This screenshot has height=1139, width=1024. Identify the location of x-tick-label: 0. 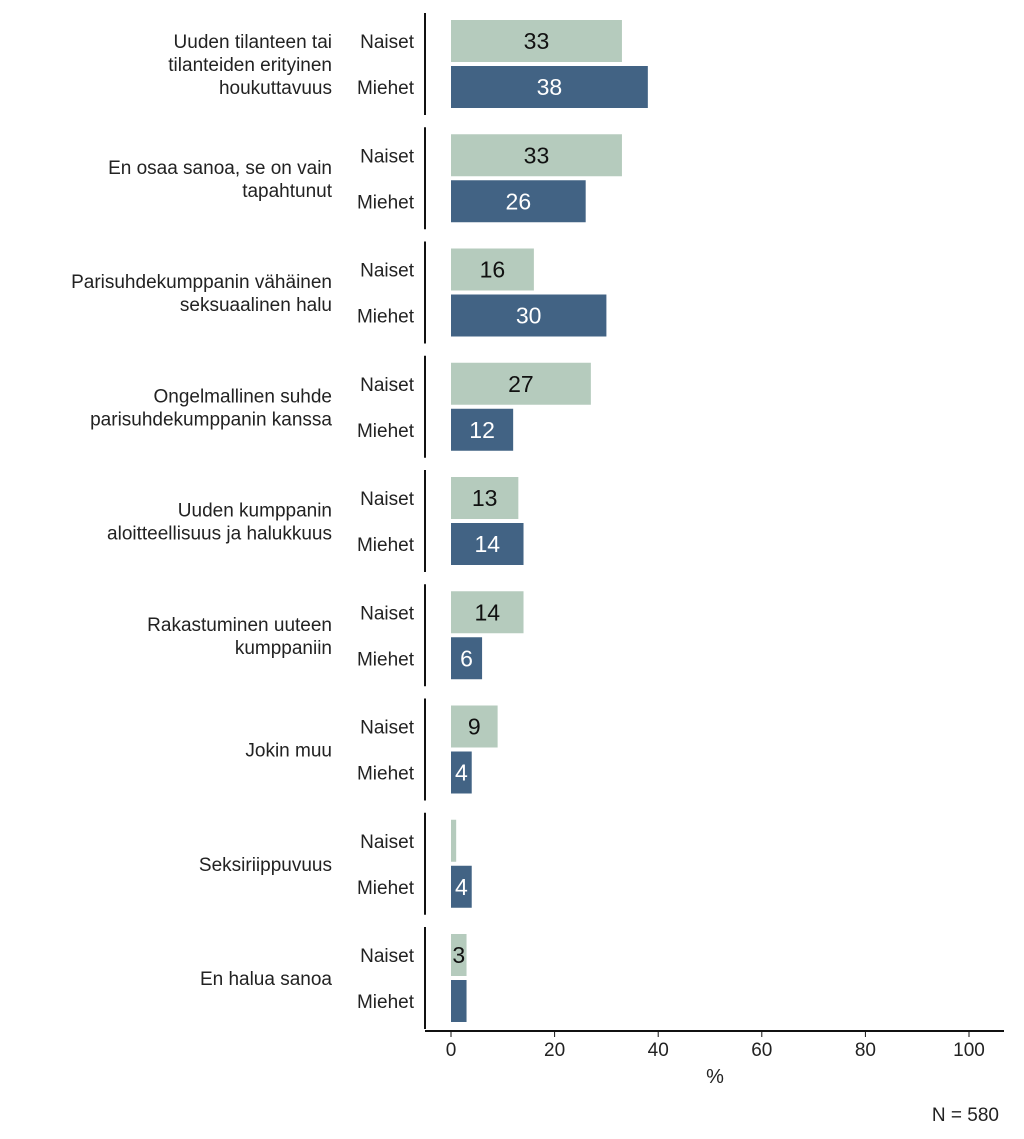
(451, 1050).